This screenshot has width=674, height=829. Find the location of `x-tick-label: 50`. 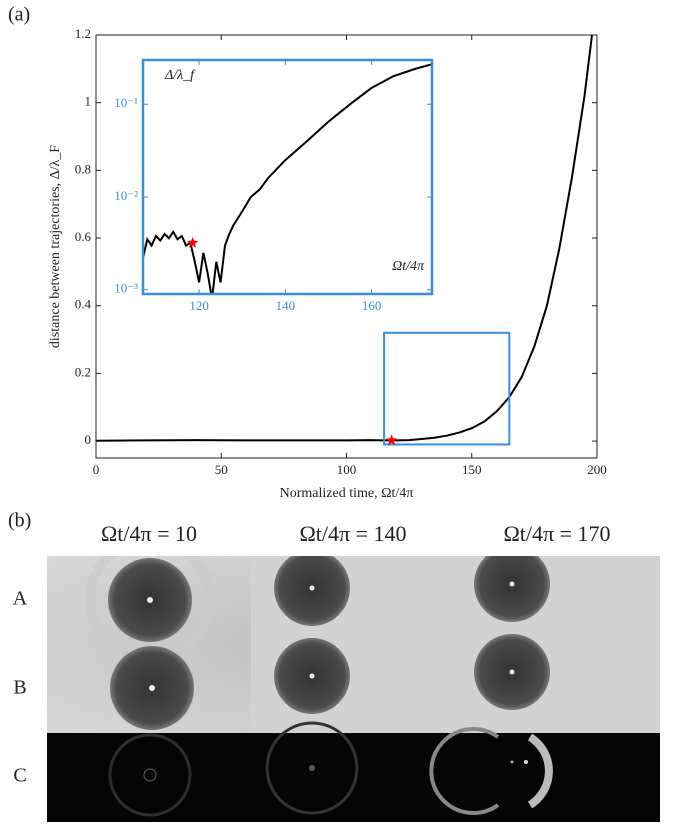

x-tick-label: 50 is located at coordinates (221, 469).